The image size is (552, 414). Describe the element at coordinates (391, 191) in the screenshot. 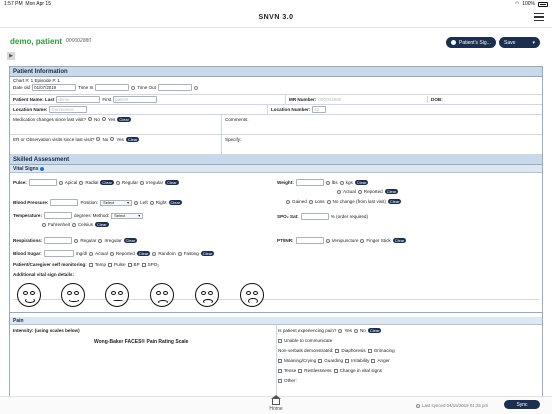

I see `weight-source-clear-button: Clear` at that location.